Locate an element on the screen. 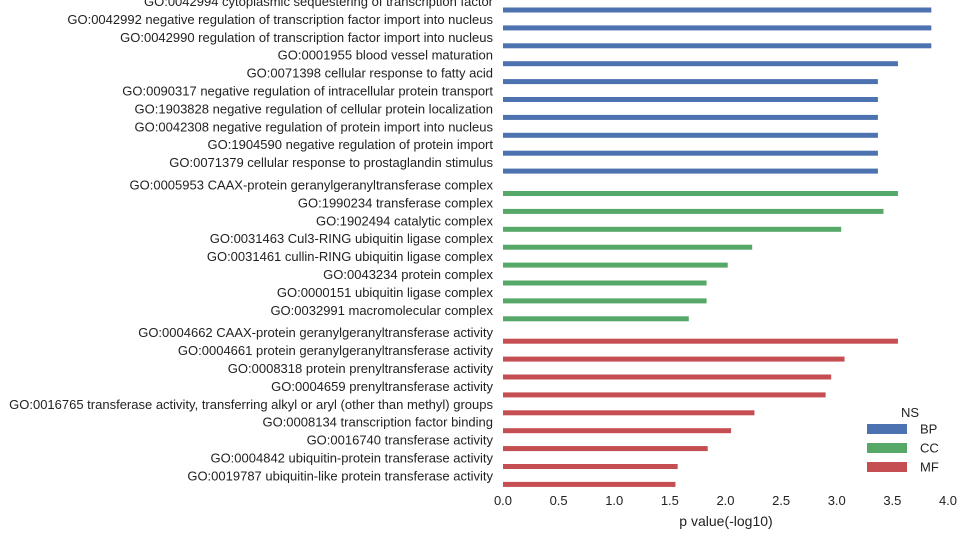  legend-swatch-cc is located at coordinates (887, 448).